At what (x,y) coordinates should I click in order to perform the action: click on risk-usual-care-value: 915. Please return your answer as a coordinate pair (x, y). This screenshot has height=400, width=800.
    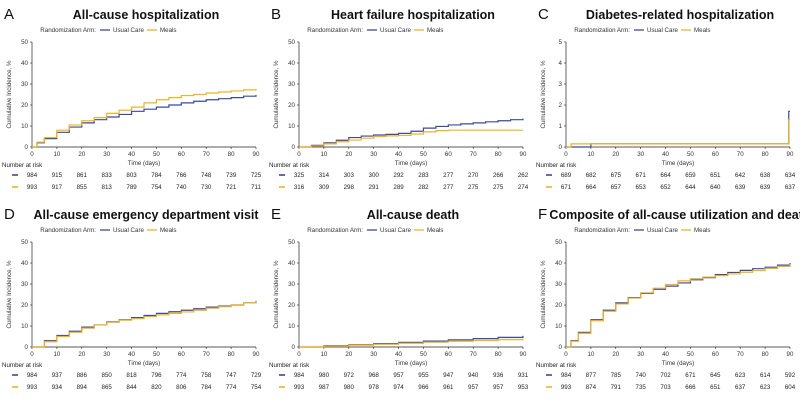
    Looking at the image, I should click on (57, 175).